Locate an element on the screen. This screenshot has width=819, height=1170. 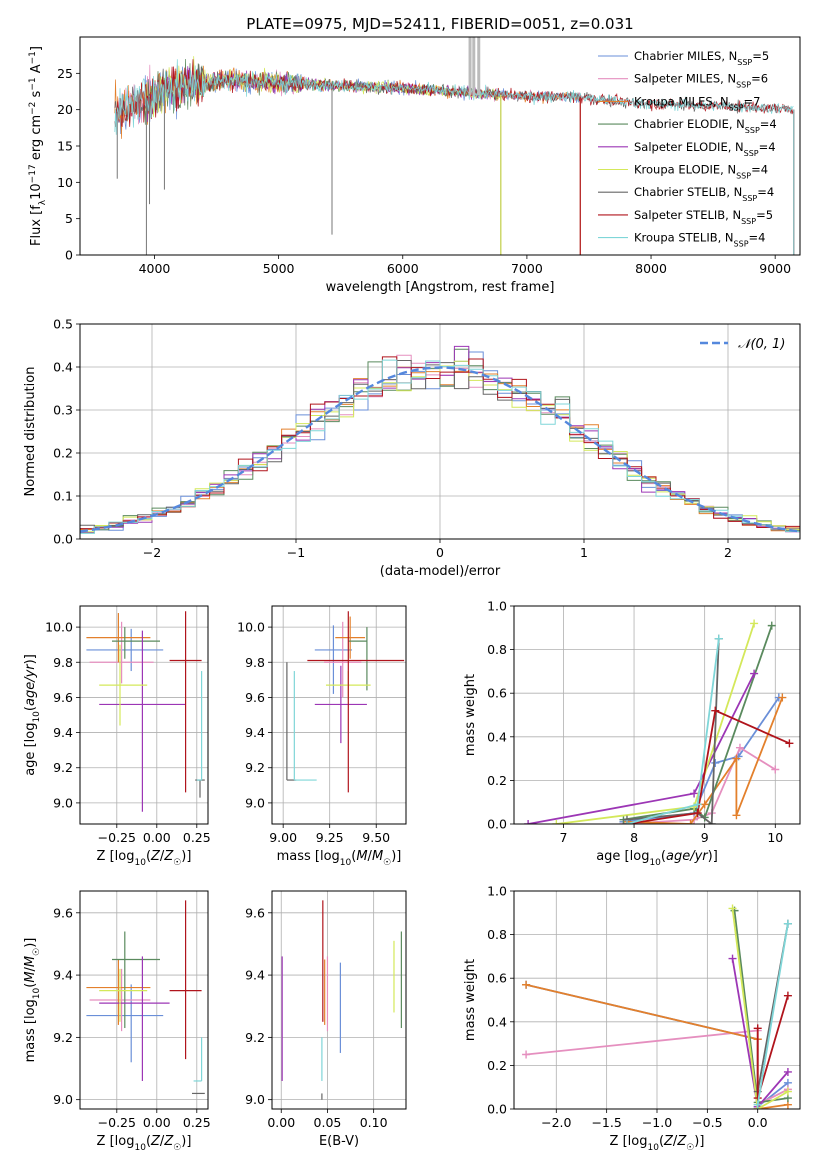
y-tick-label: 0.5 is located at coordinates (63, 324).